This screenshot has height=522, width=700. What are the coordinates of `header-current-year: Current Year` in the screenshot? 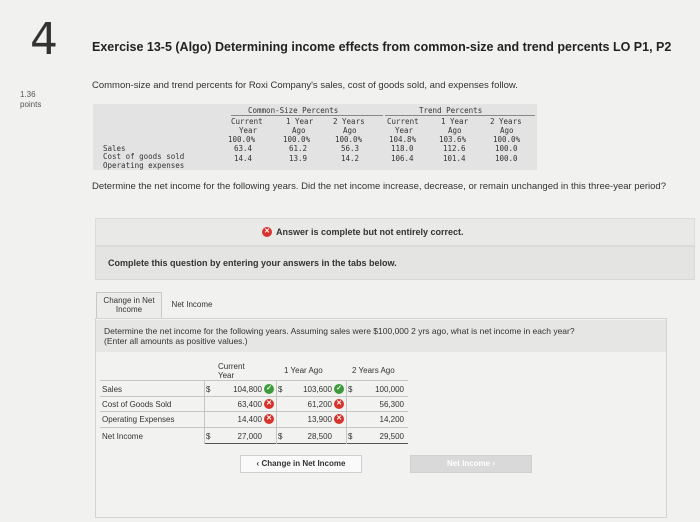 It's located at (231, 371).